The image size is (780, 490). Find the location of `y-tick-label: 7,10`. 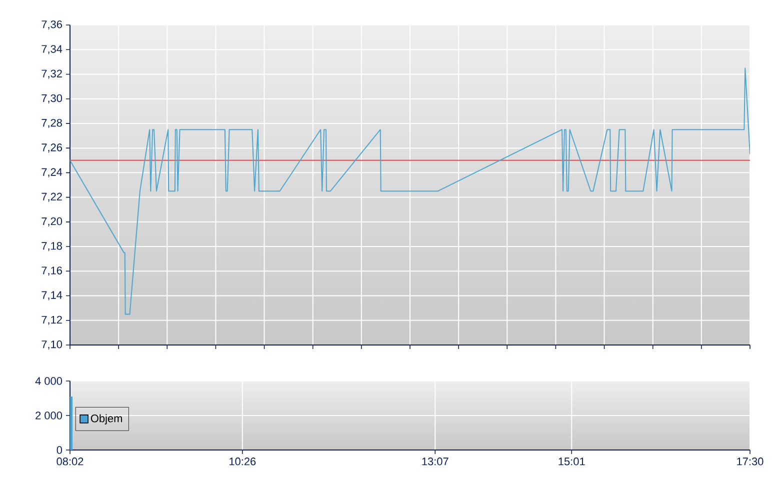

y-tick-label: 7,10 is located at coordinates (52, 345).